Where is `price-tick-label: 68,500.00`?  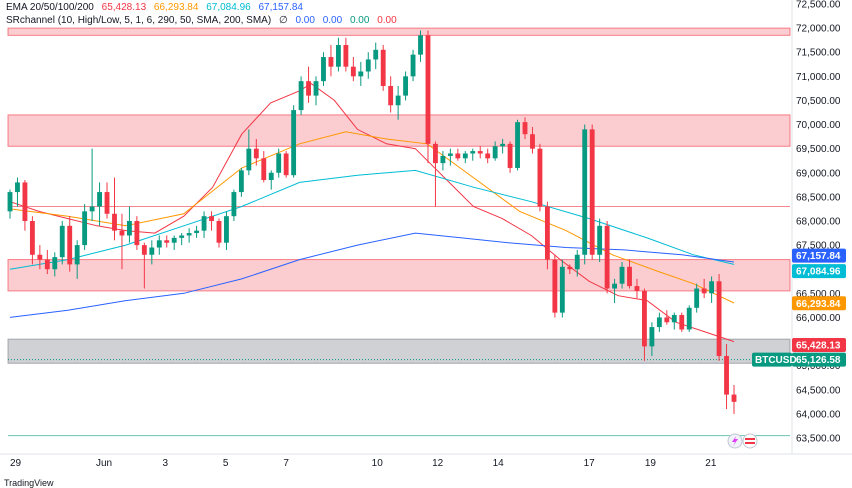 price-tick-label: 68,500.00 is located at coordinates (818, 197).